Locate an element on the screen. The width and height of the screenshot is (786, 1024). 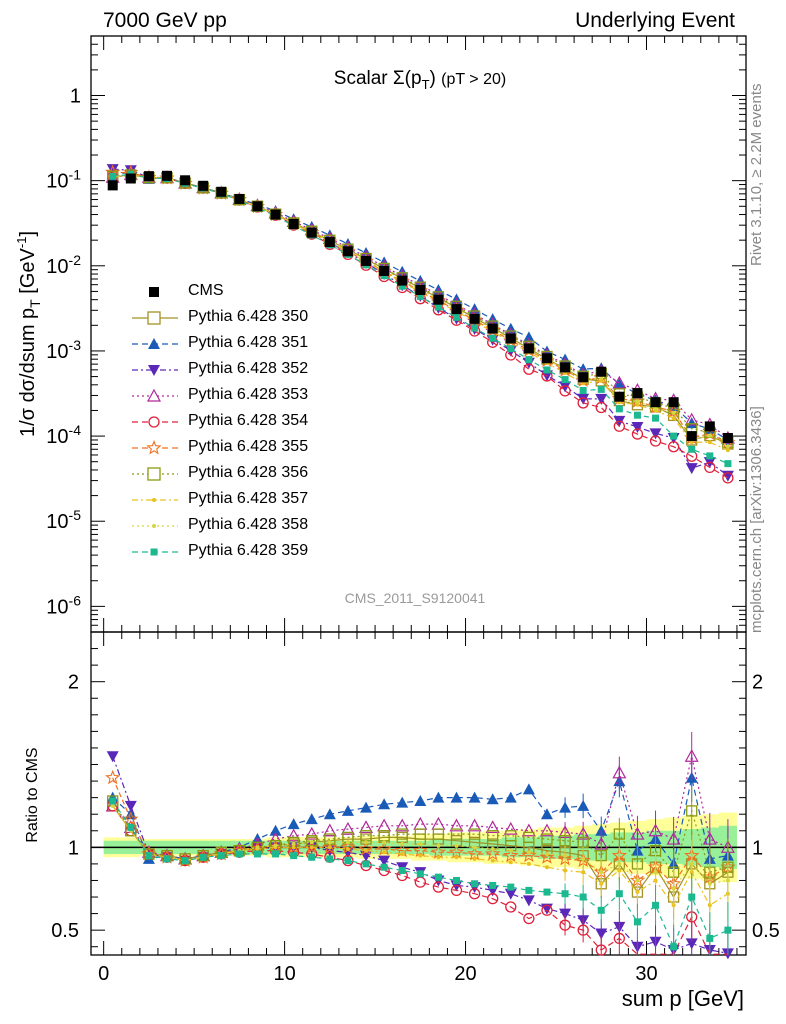
rivet-version-label: Rivet 3.1.10, ≥ 2.2M events is located at coordinates (756, 175).